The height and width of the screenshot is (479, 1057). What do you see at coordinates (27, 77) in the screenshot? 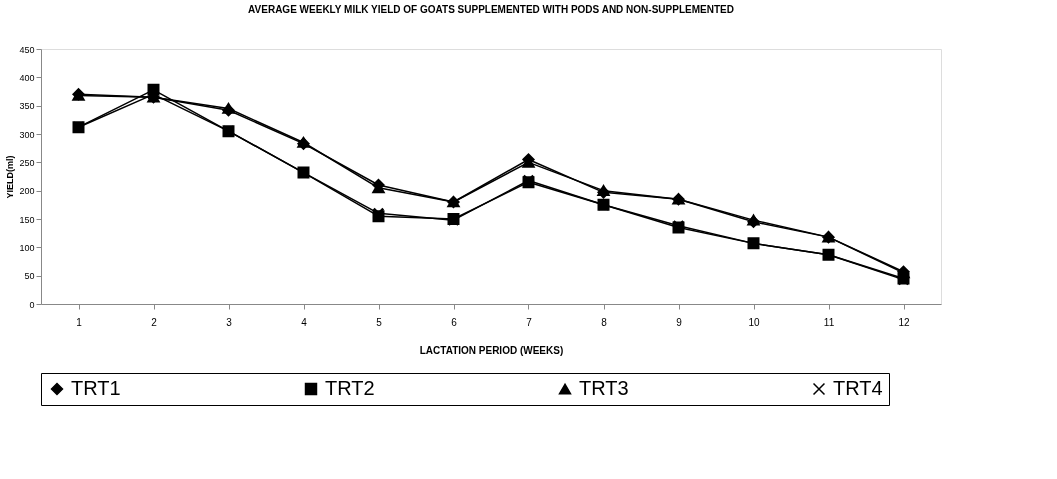
I see `y-tick-label: 400` at bounding box center [27, 77].